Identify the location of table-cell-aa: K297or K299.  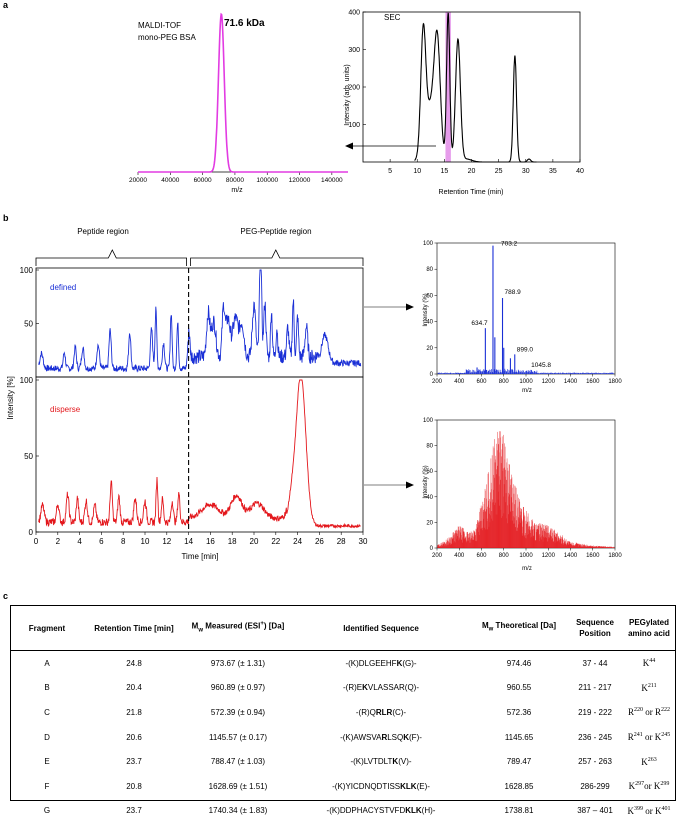
(649, 786).